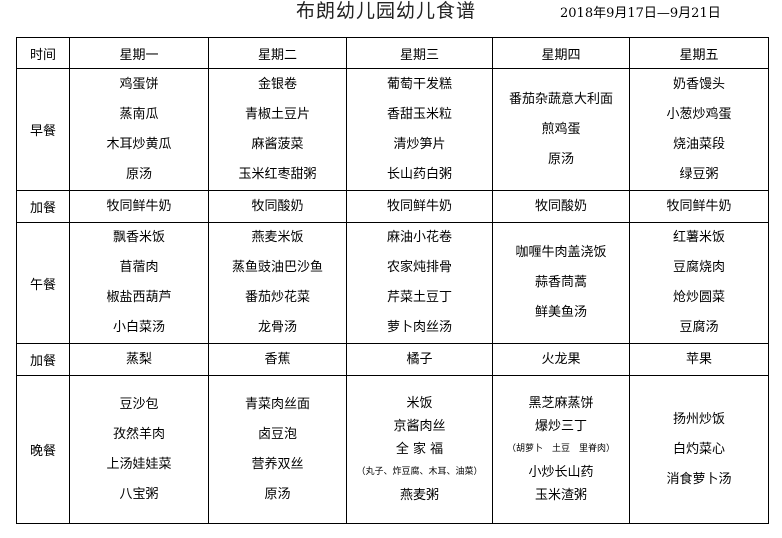 Image resolution: width=782 pixels, height=538 pixels. I want to click on menu-item: （胡萝卜 土豆 里脊肉）, so click(560, 449).